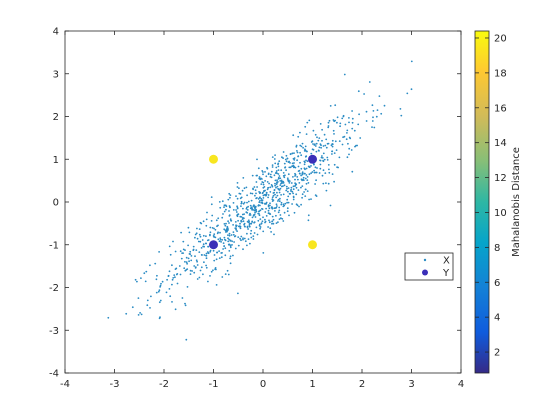  What do you see at coordinates (497, 248) in the screenshot?
I see `colorbar-tick-label: 8` at bounding box center [497, 248].